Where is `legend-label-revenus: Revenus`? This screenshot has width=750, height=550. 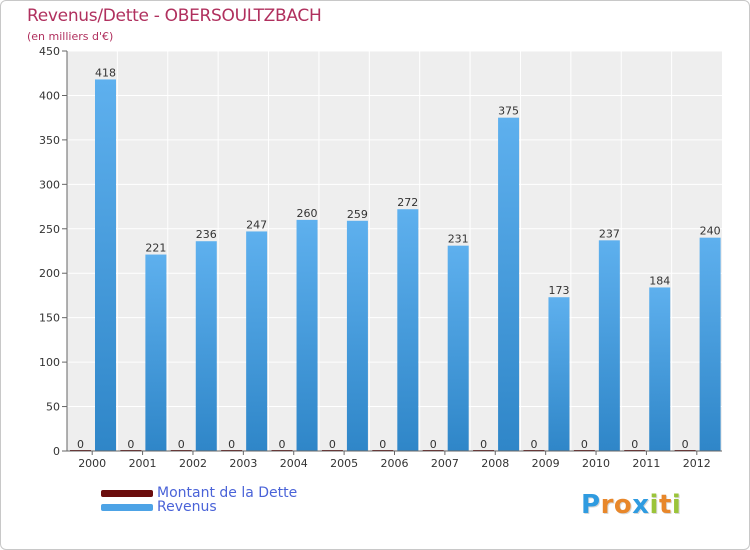 legend-label-revenus: Revenus is located at coordinates (187, 507).